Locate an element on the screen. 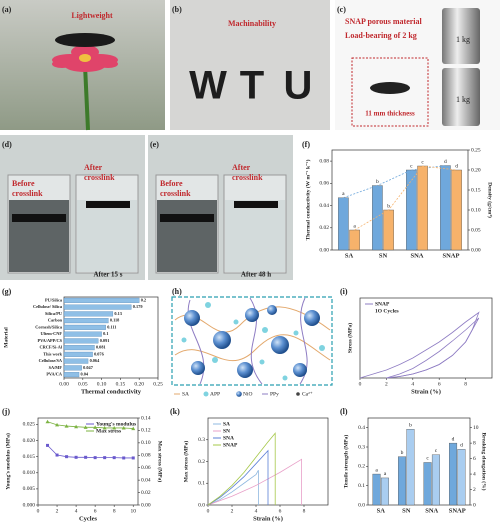 The image size is (500, 532). category-label: Cellulose/SA is located at coordinates (51, 360).